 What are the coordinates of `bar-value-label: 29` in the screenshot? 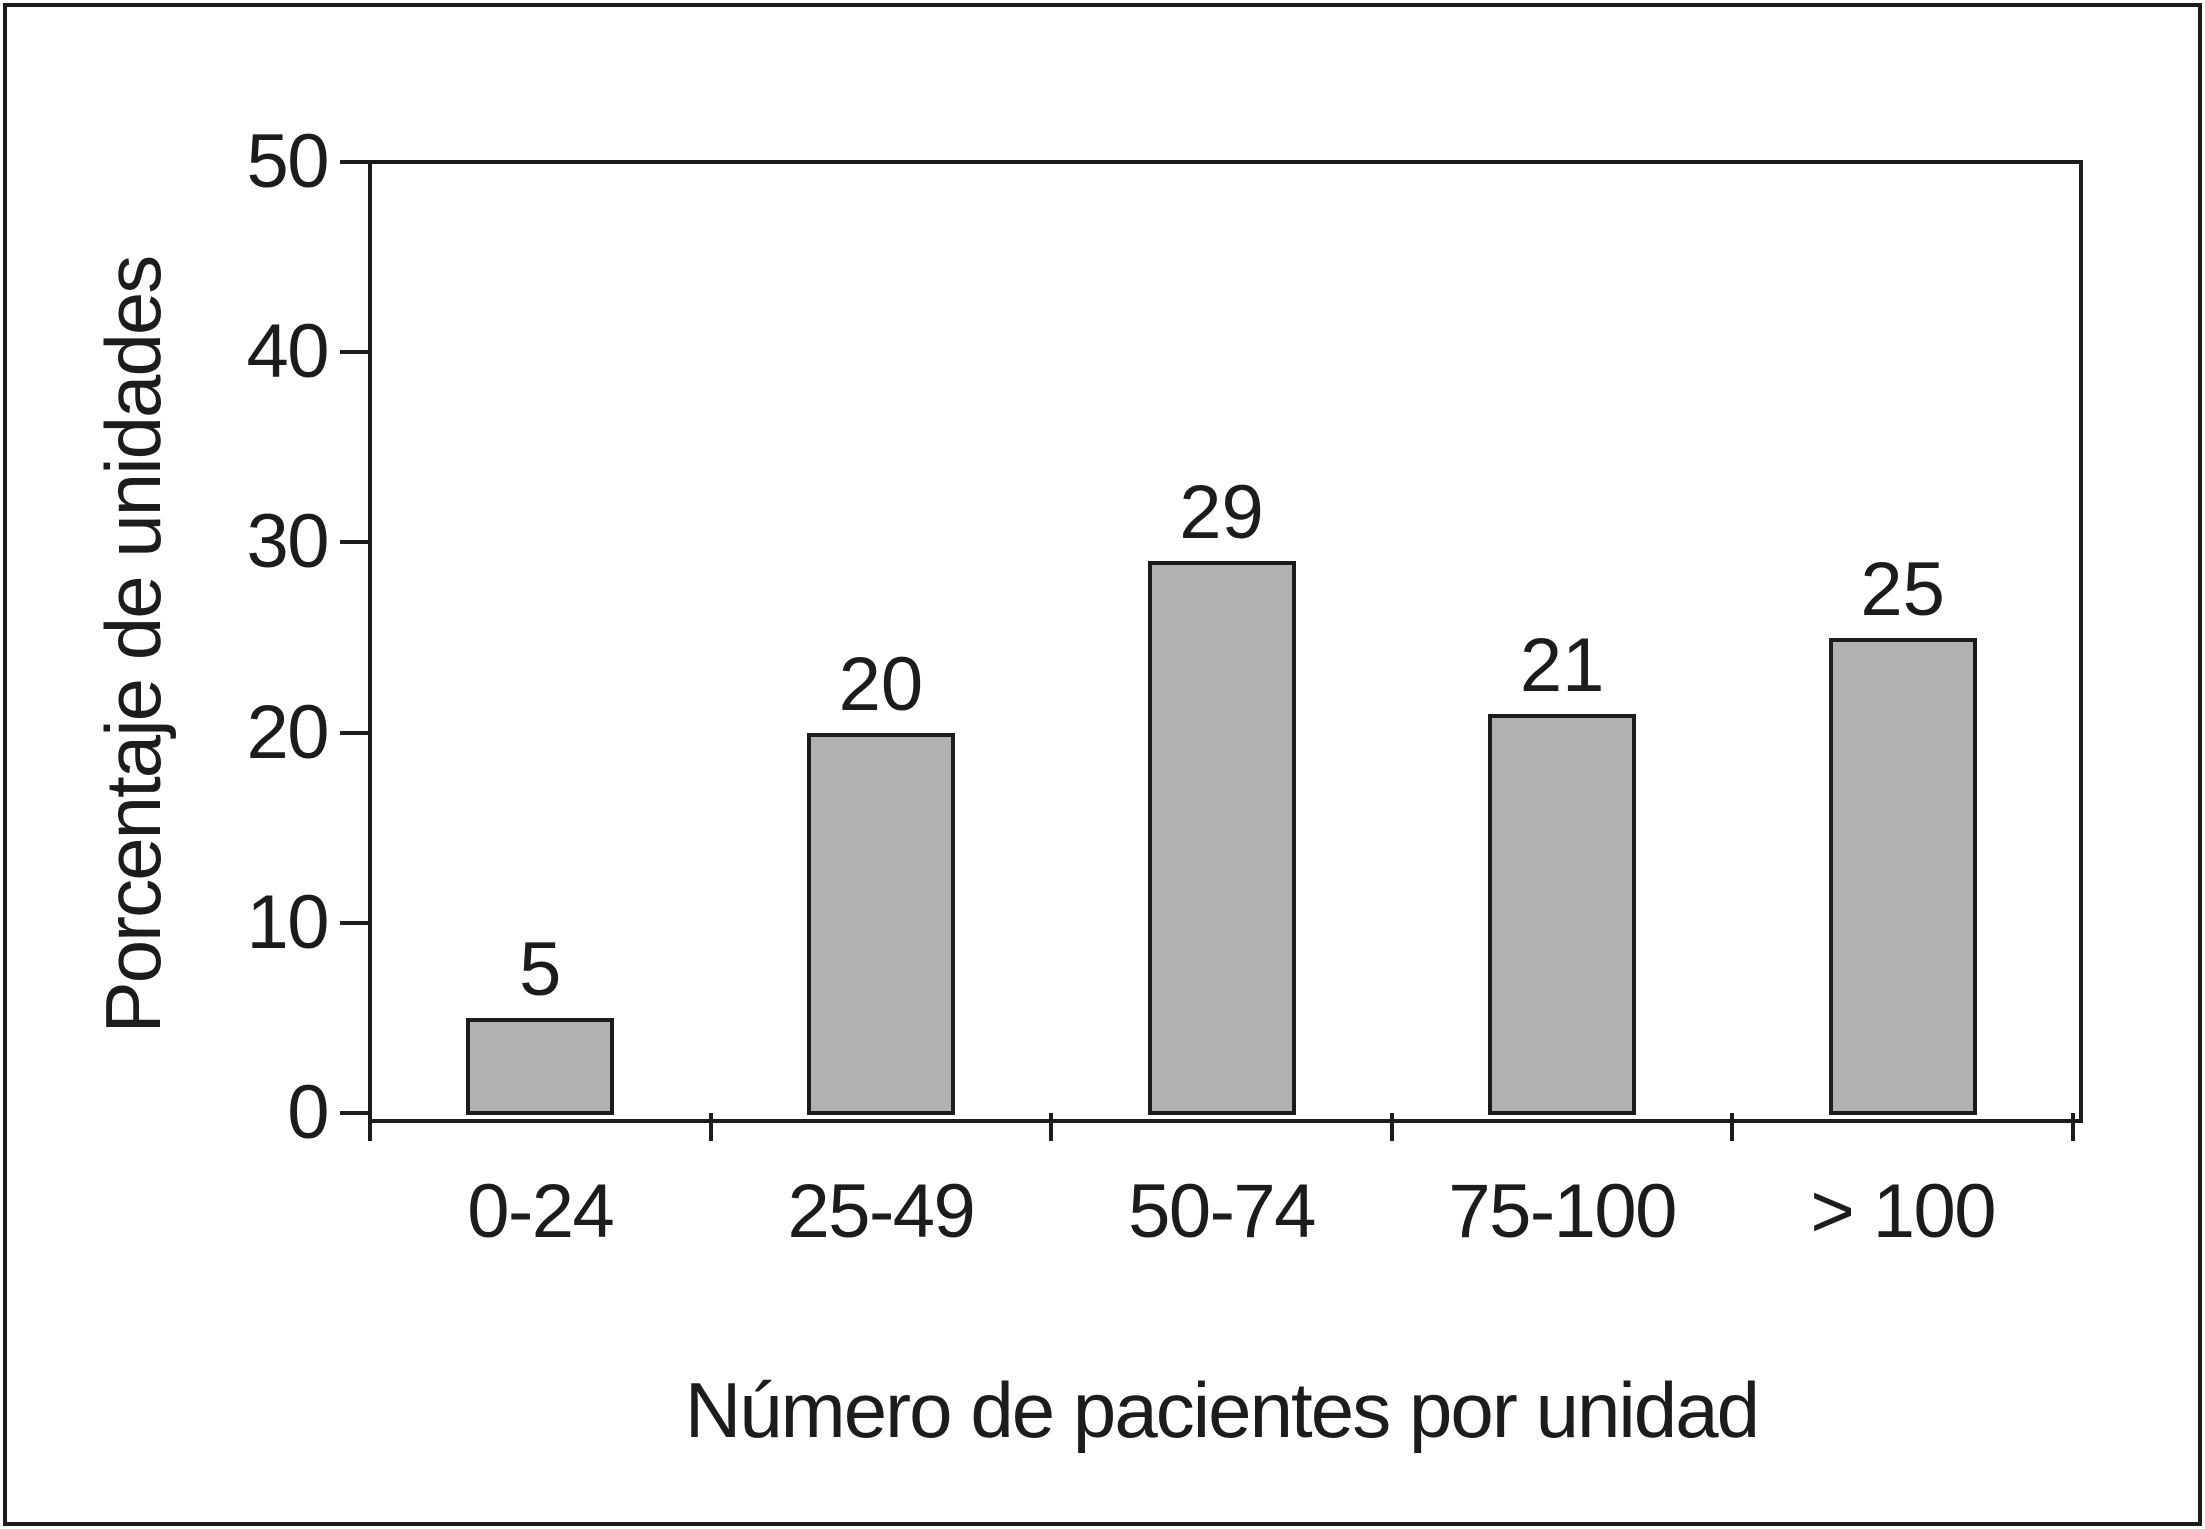 It's located at (1221, 513).